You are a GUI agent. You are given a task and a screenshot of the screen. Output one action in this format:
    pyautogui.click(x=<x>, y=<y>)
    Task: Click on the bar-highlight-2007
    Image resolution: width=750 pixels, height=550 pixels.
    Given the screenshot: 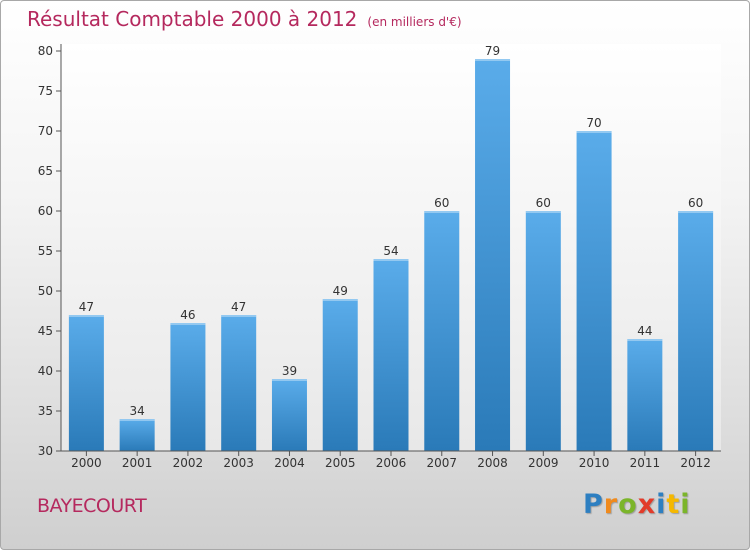 What is the action you would take?
    pyautogui.click(x=442, y=212)
    